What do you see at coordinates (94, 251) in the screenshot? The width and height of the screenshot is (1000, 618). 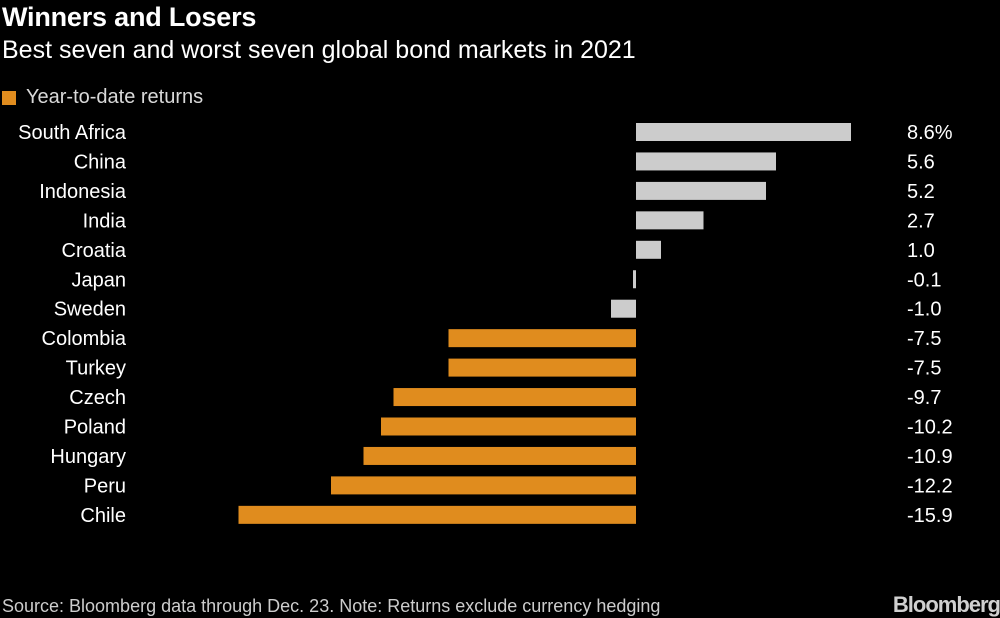 I see `category-label: Croatia` at bounding box center [94, 251].